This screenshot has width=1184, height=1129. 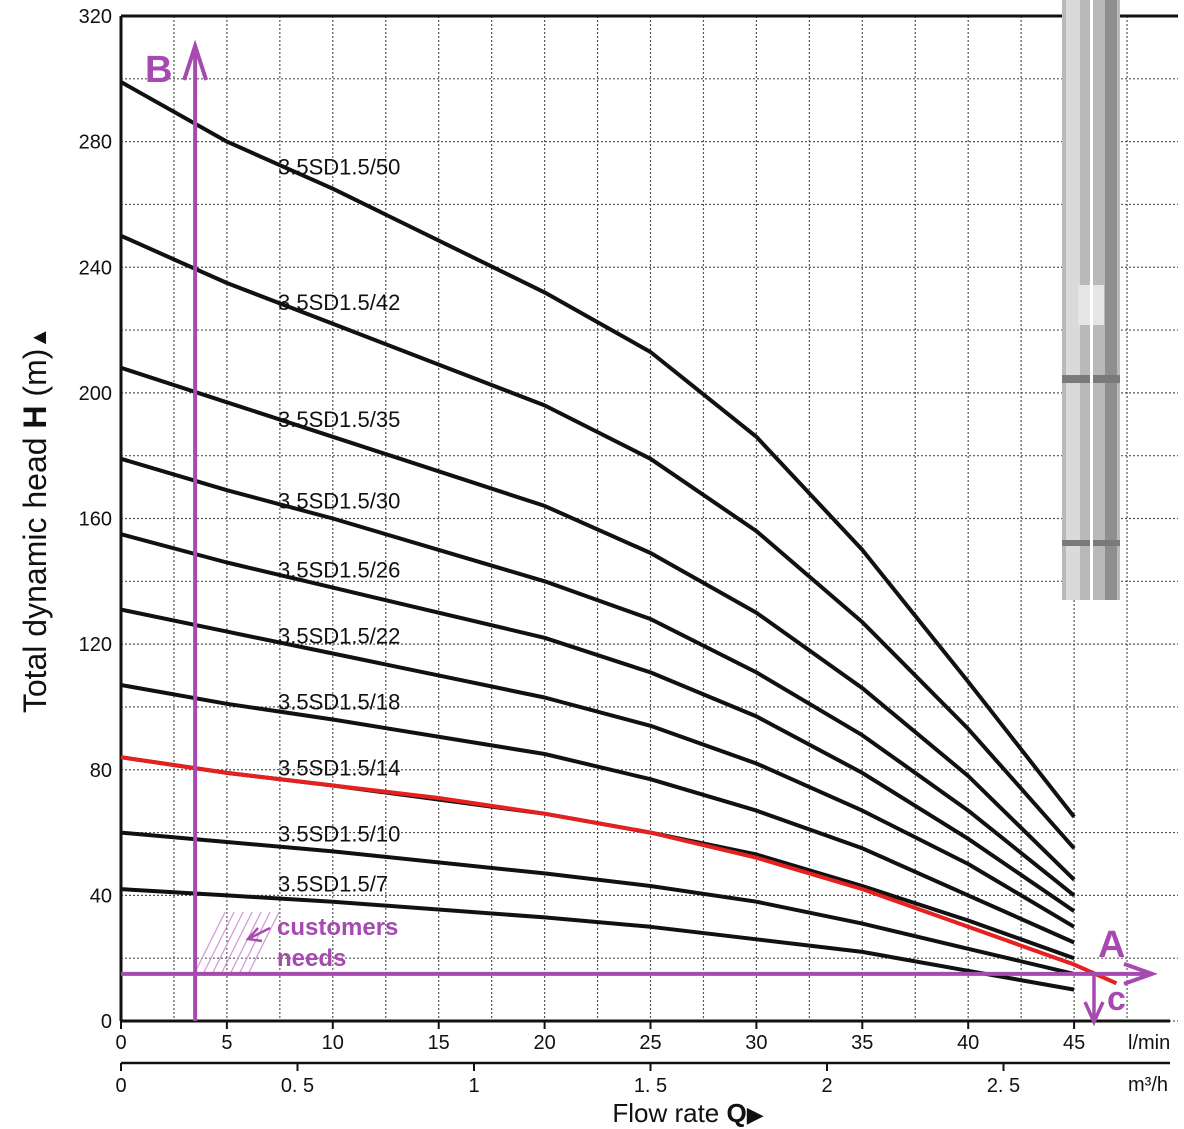 I want to click on customers-label-line1: customers, so click(x=337, y=927).